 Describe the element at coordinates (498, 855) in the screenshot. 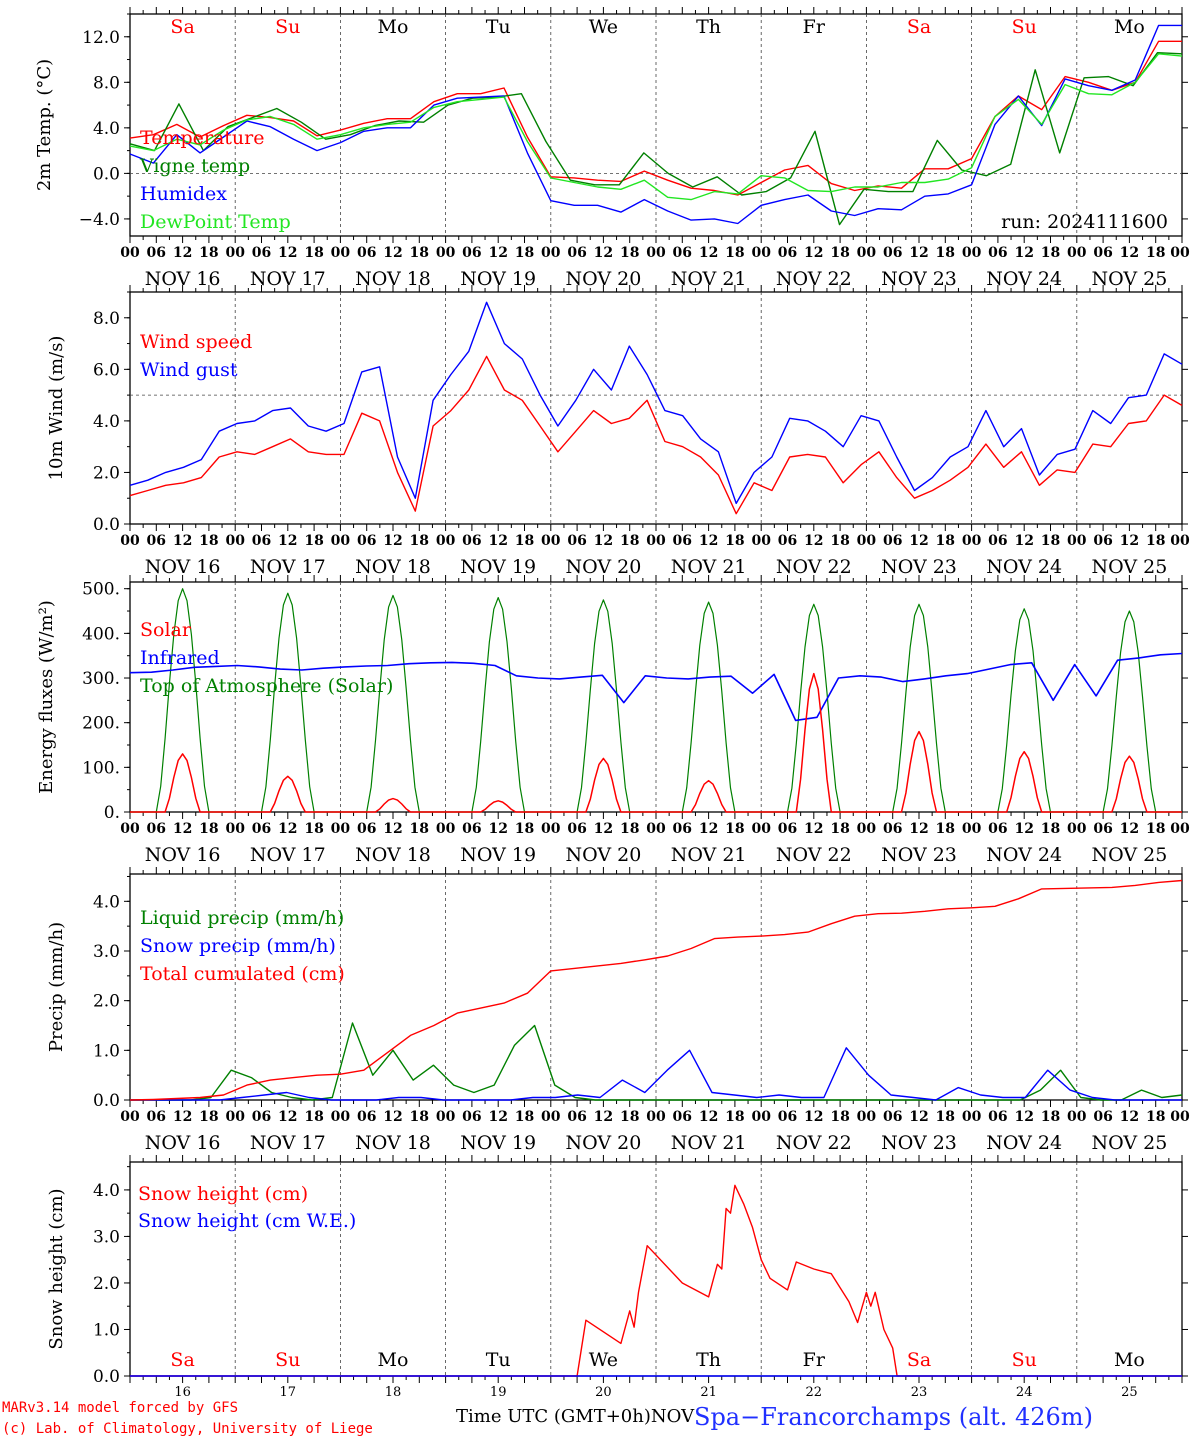

I see `date-label: NOV 19` at that location.